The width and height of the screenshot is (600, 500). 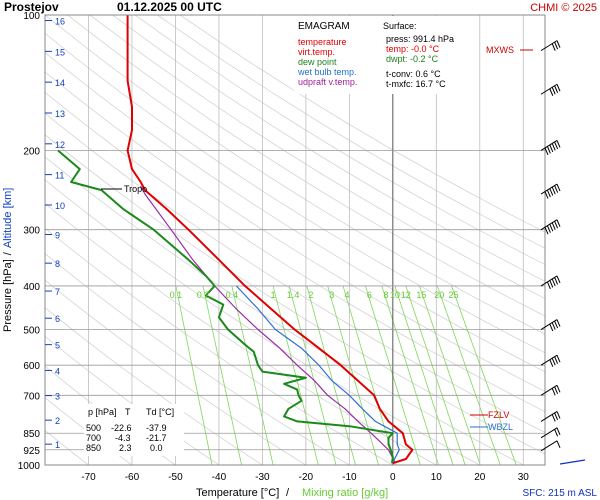 I want to click on y-axis-title-pressure: Pressure [hPa], so click(x=8, y=295).